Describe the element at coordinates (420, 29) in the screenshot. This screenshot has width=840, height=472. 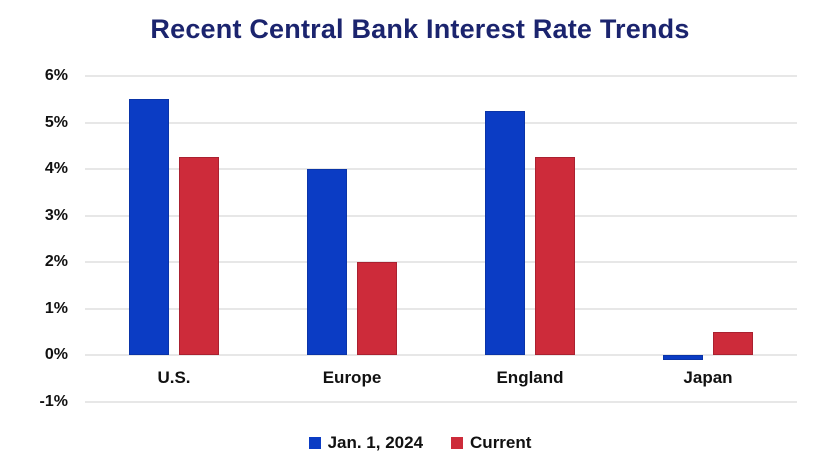
I see `chart-title: Recent Central Bank Interest Rate Trends` at that location.